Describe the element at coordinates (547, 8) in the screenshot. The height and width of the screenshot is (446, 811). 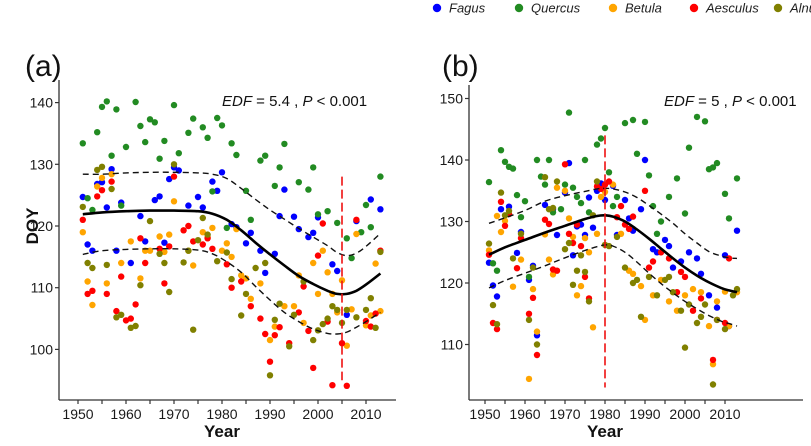
I see `legend-item-quercus: Quercus` at that location.